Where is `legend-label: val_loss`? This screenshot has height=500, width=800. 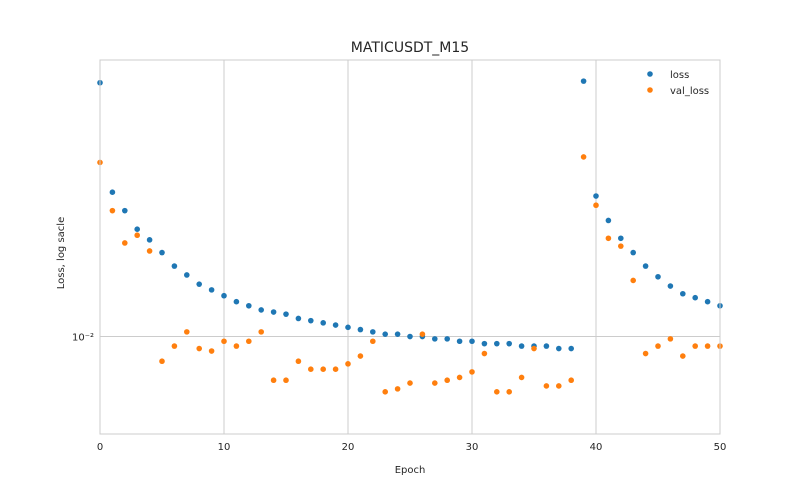
legend-label: val_loss is located at coordinates (689, 91).